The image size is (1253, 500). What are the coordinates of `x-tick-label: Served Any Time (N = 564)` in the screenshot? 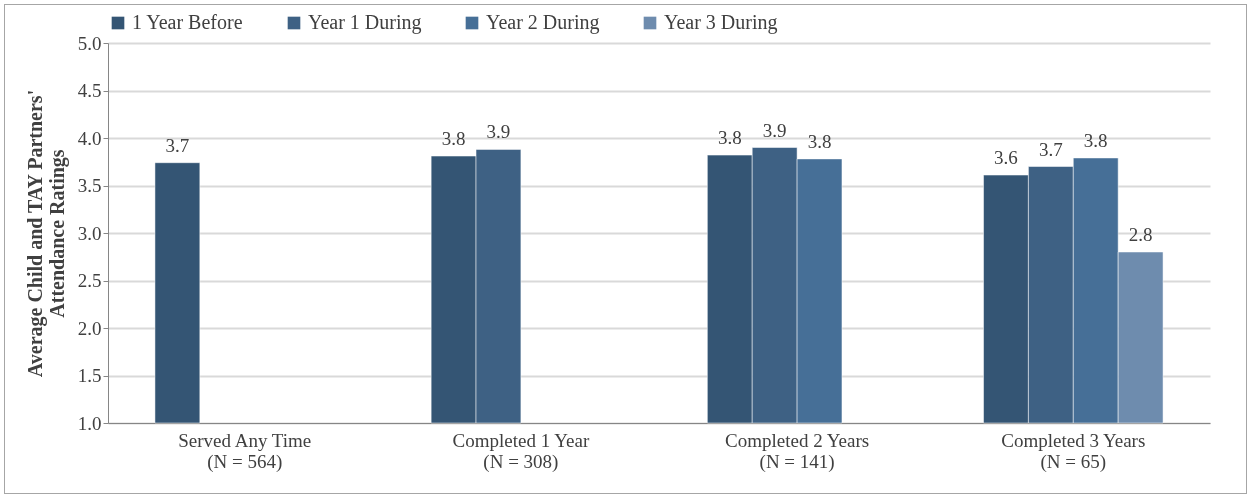 It's located at (245, 451).